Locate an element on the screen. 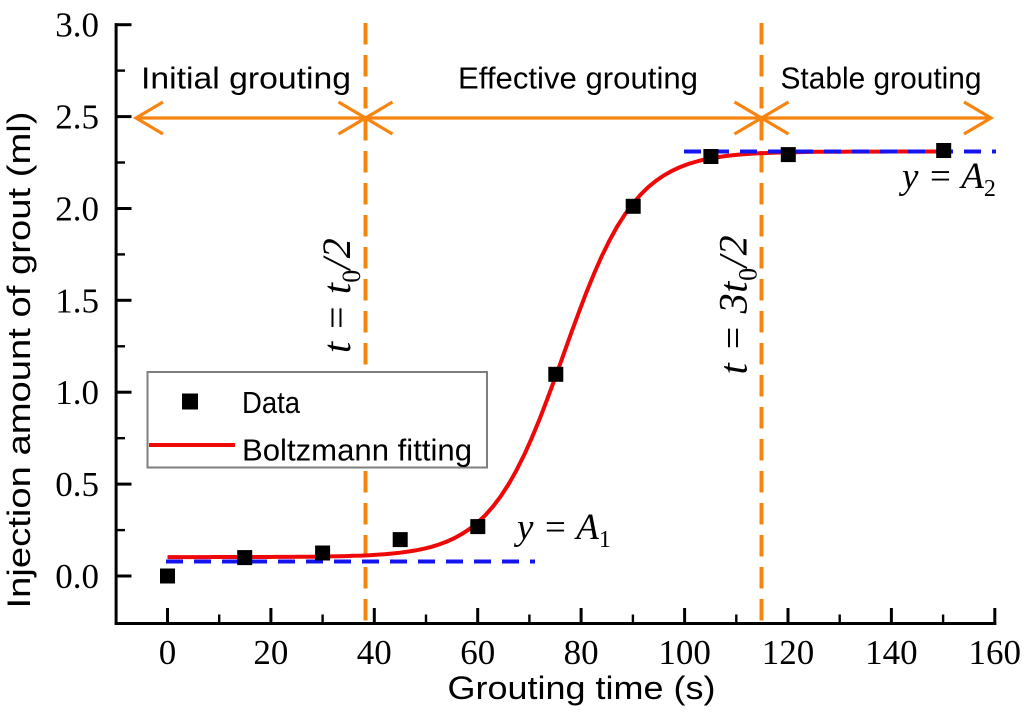  svg-text: t = t0/2 is located at coordinates (340, 295).